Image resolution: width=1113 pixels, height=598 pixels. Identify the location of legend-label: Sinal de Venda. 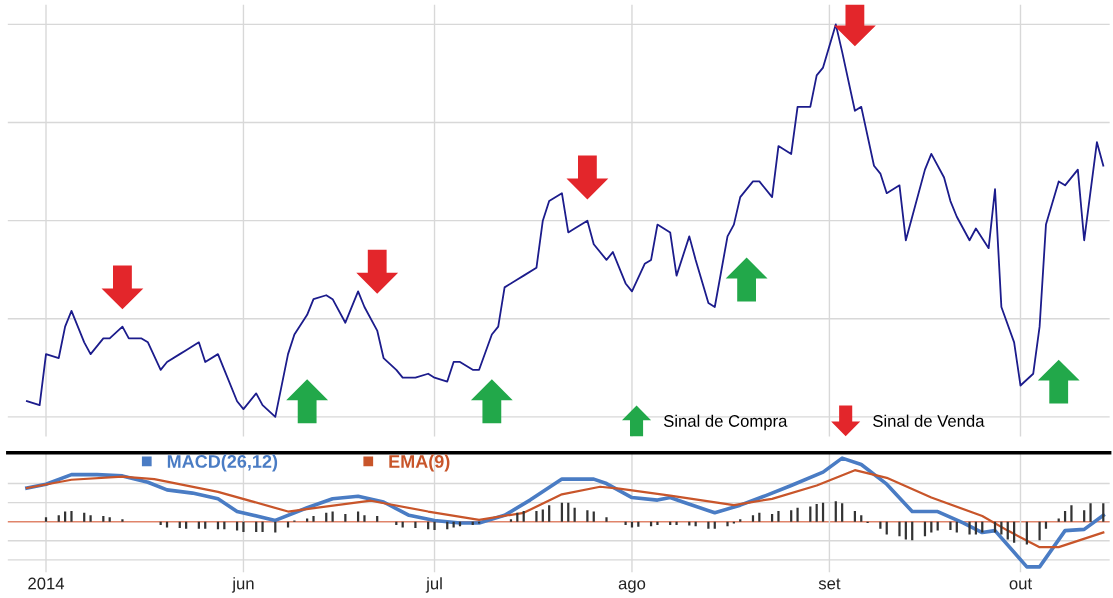
(929, 420).